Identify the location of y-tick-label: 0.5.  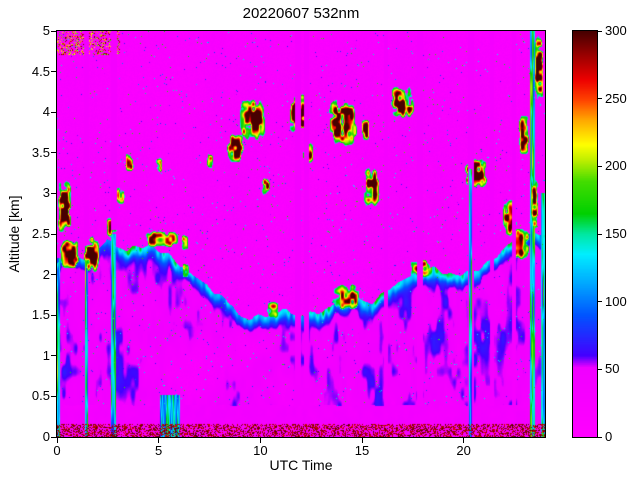
(40, 396).